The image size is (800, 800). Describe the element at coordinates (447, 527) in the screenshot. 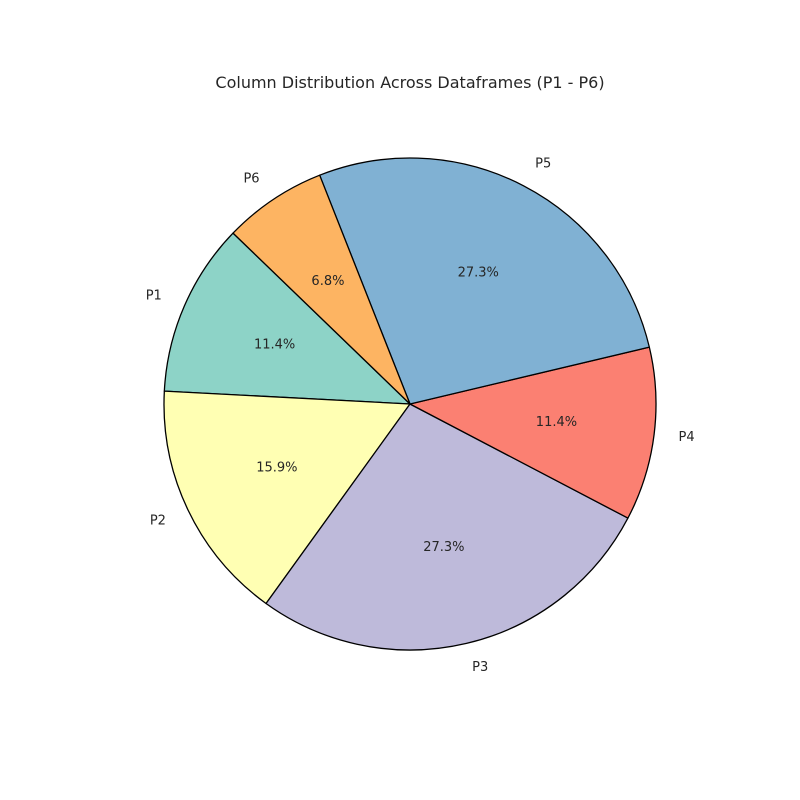

I see `pie-slice-p3` at that location.